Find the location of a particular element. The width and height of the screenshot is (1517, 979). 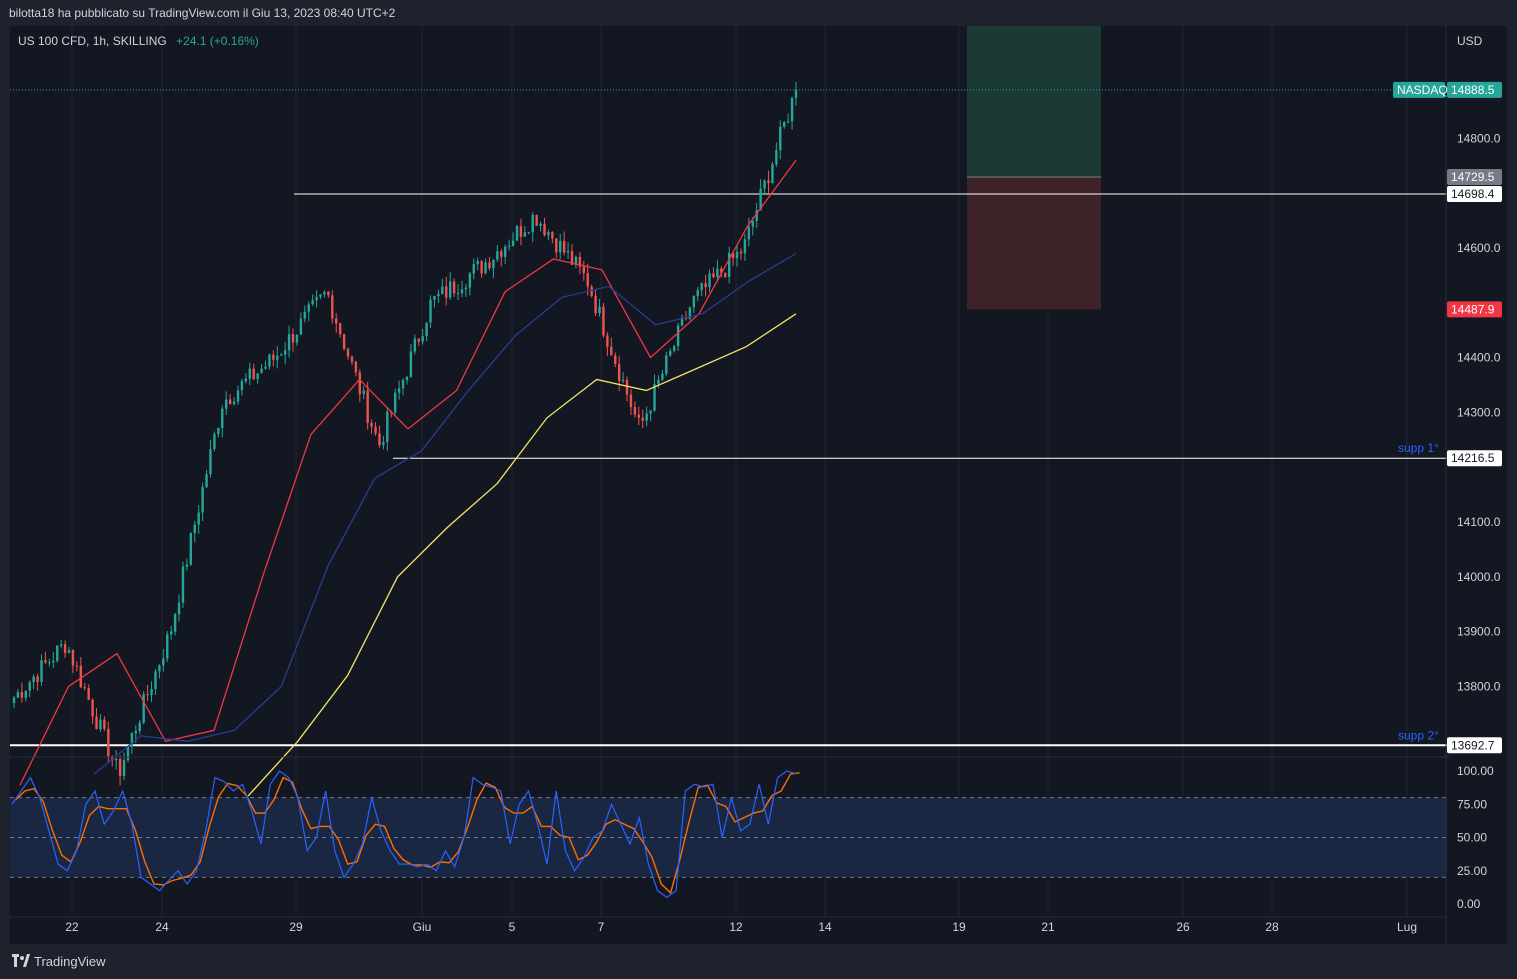

price-tick-label-5: 14000.0 is located at coordinates (1479, 577).